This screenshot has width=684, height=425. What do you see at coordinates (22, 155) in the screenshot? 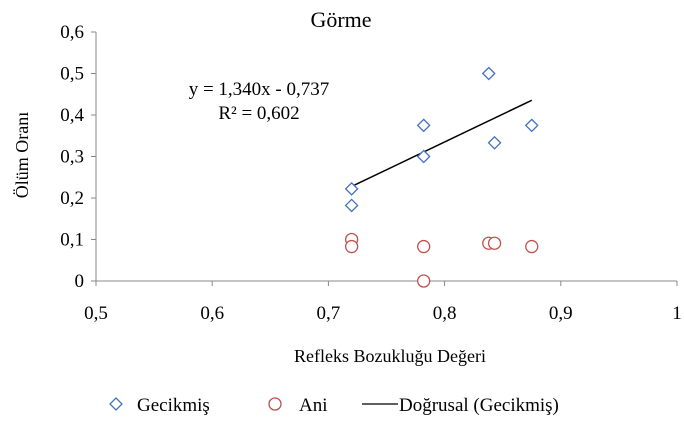
I see `y-axis-label: Ölüm Oranı` at bounding box center [22, 155].